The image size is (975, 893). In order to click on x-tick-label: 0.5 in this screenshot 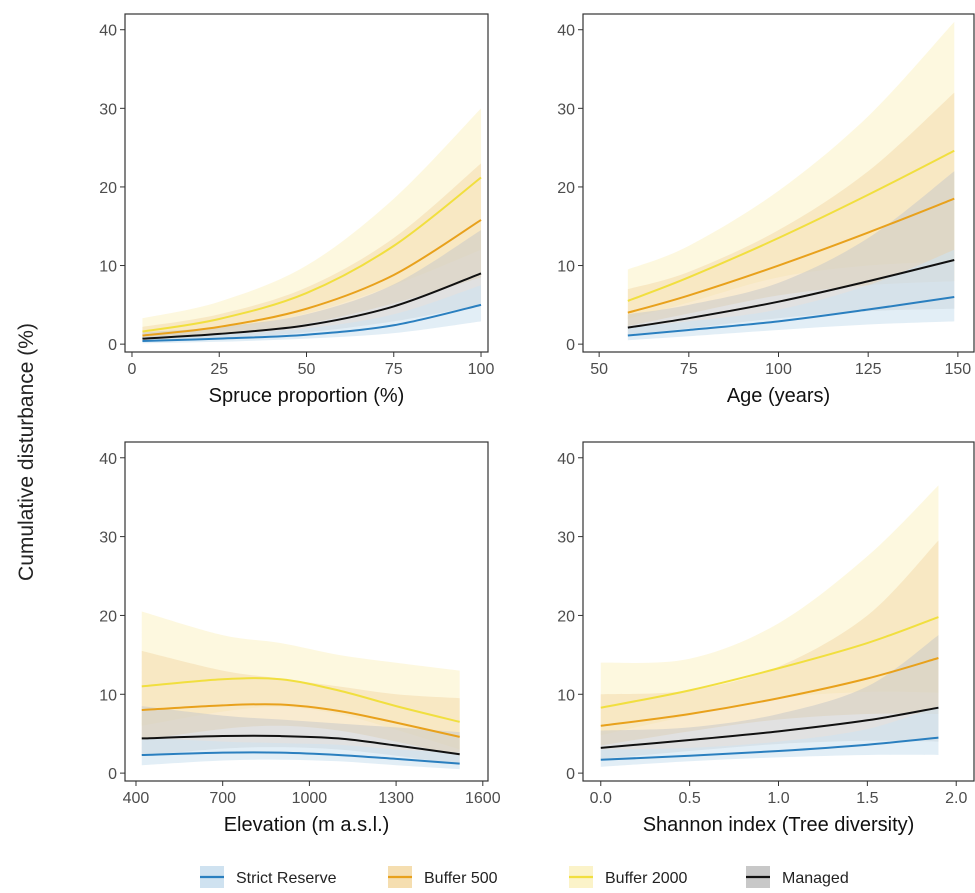, I will do `click(690, 798)`.